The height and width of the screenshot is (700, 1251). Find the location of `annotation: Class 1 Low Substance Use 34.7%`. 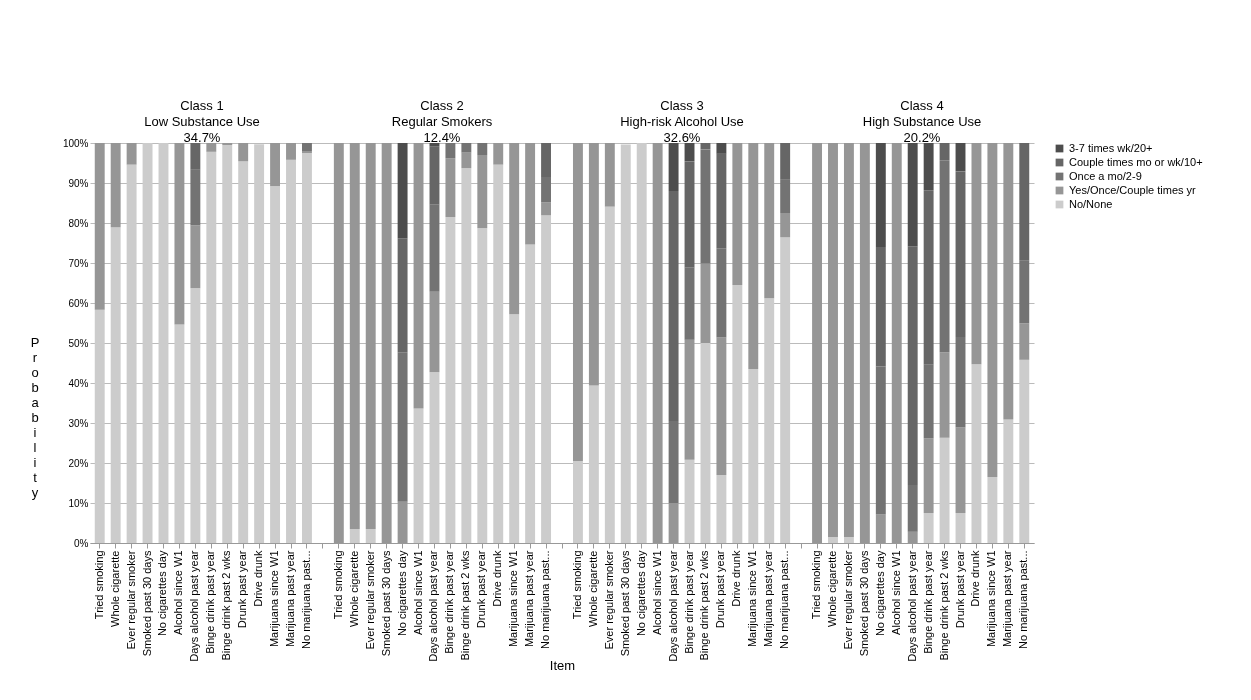

annotation: Class 1 Low Substance Use 34.7% is located at coordinates (202, 121).